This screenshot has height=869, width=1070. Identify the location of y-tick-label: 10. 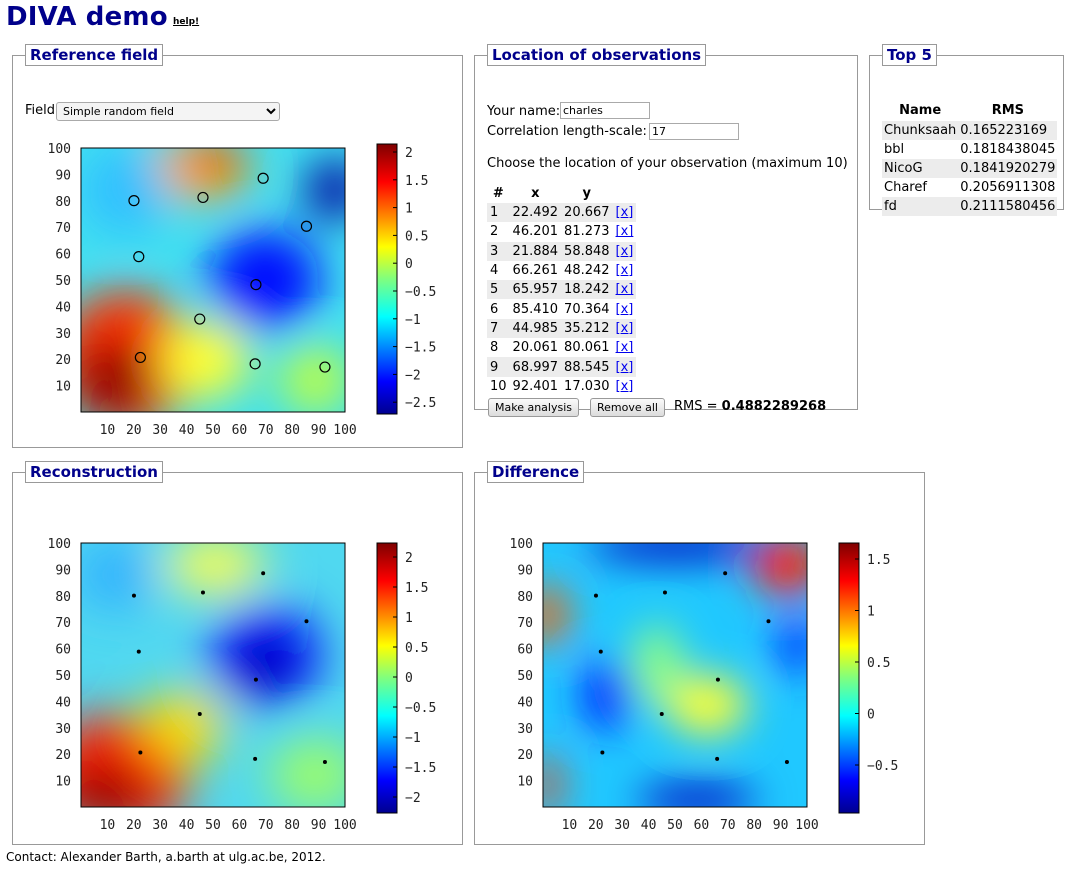
(63, 782).